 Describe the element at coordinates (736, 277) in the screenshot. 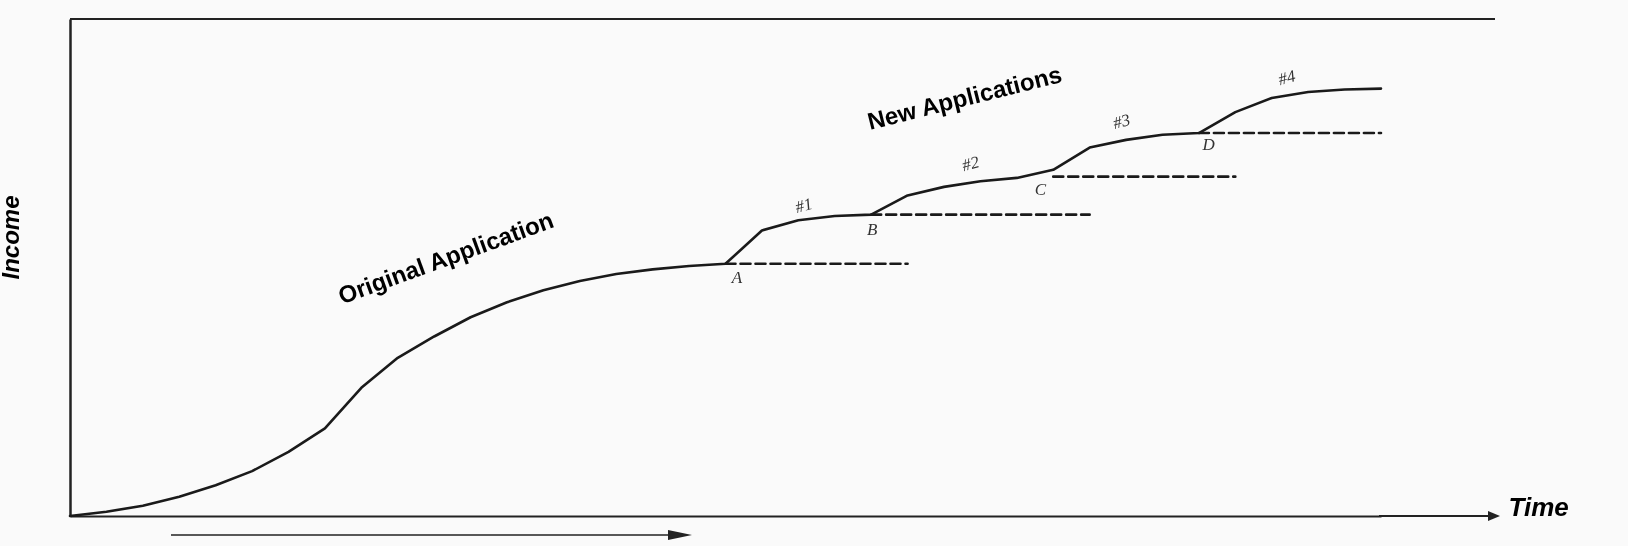

I see `annotation: A` at that location.